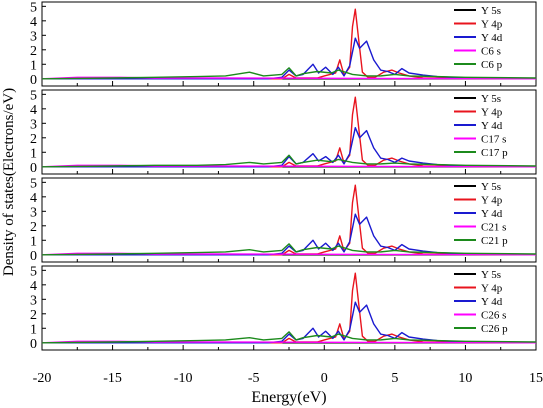 The height and width of the screenshot is (408, 543). Describe the element at coordinates (288, 378) in the screenshot. I see `x-tick-labels: -20 -15 -10 -5 0 5 10 15` at that location.